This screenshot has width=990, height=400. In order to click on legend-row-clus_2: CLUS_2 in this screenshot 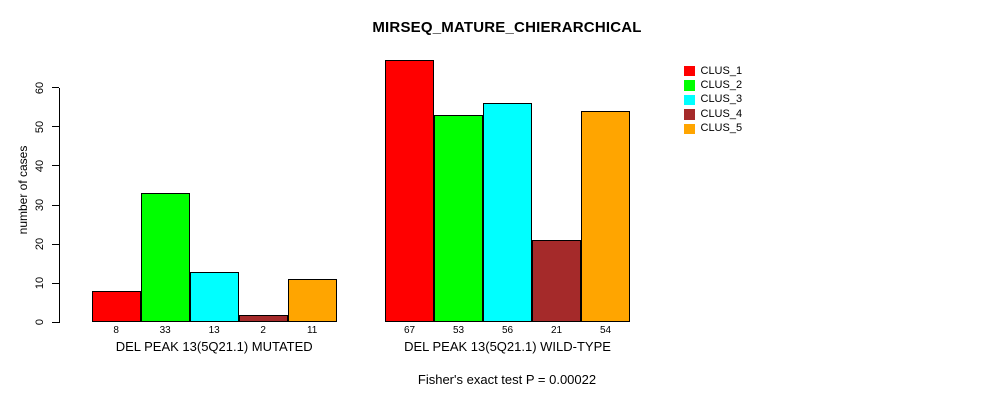, I will do `click(713, 85)`.